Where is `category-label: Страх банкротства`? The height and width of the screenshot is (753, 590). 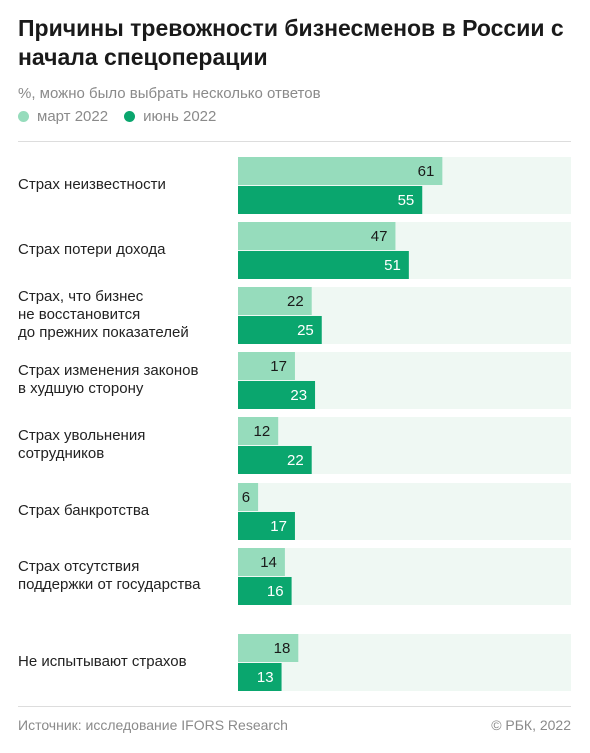 category-label: Страх банкротства is located at coordinates (123, 511).